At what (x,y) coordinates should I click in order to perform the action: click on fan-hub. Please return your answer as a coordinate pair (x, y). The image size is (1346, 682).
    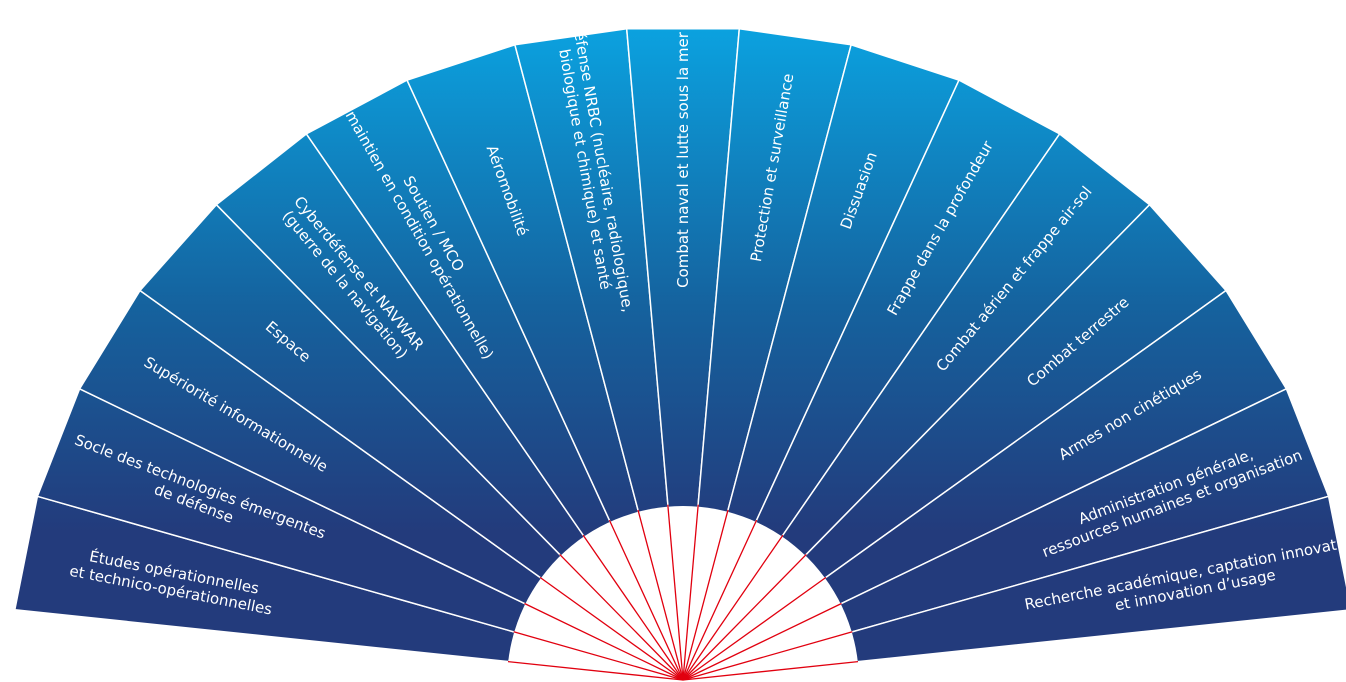
    Looking at the image, I should click on (683, 593).